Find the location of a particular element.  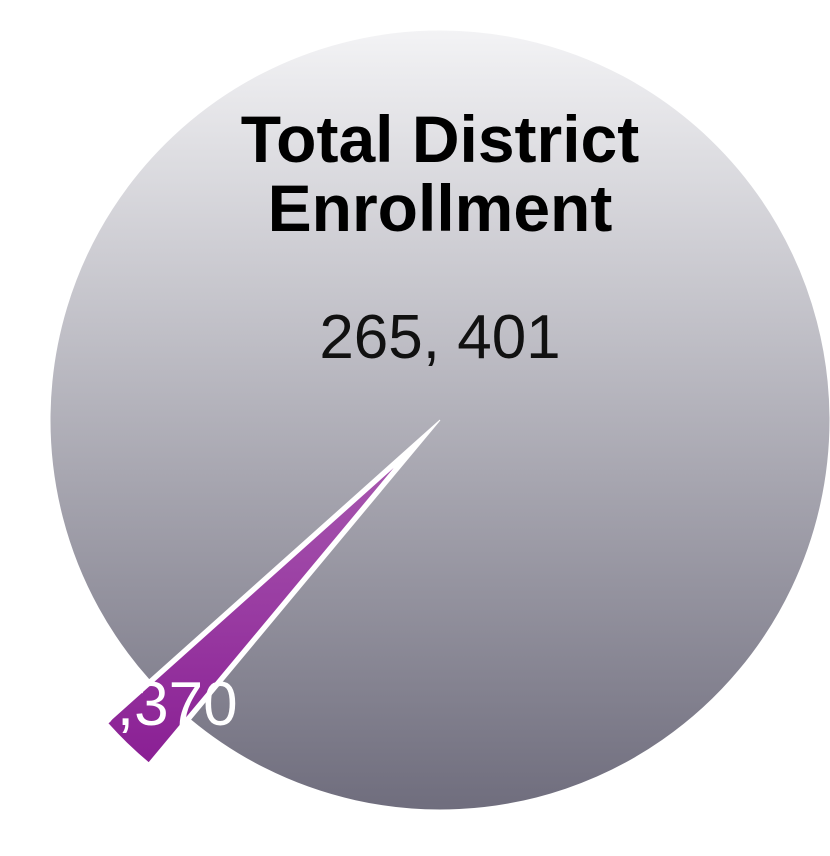

slice-label: Total District Enrollment is located at coordinates (440, 174).